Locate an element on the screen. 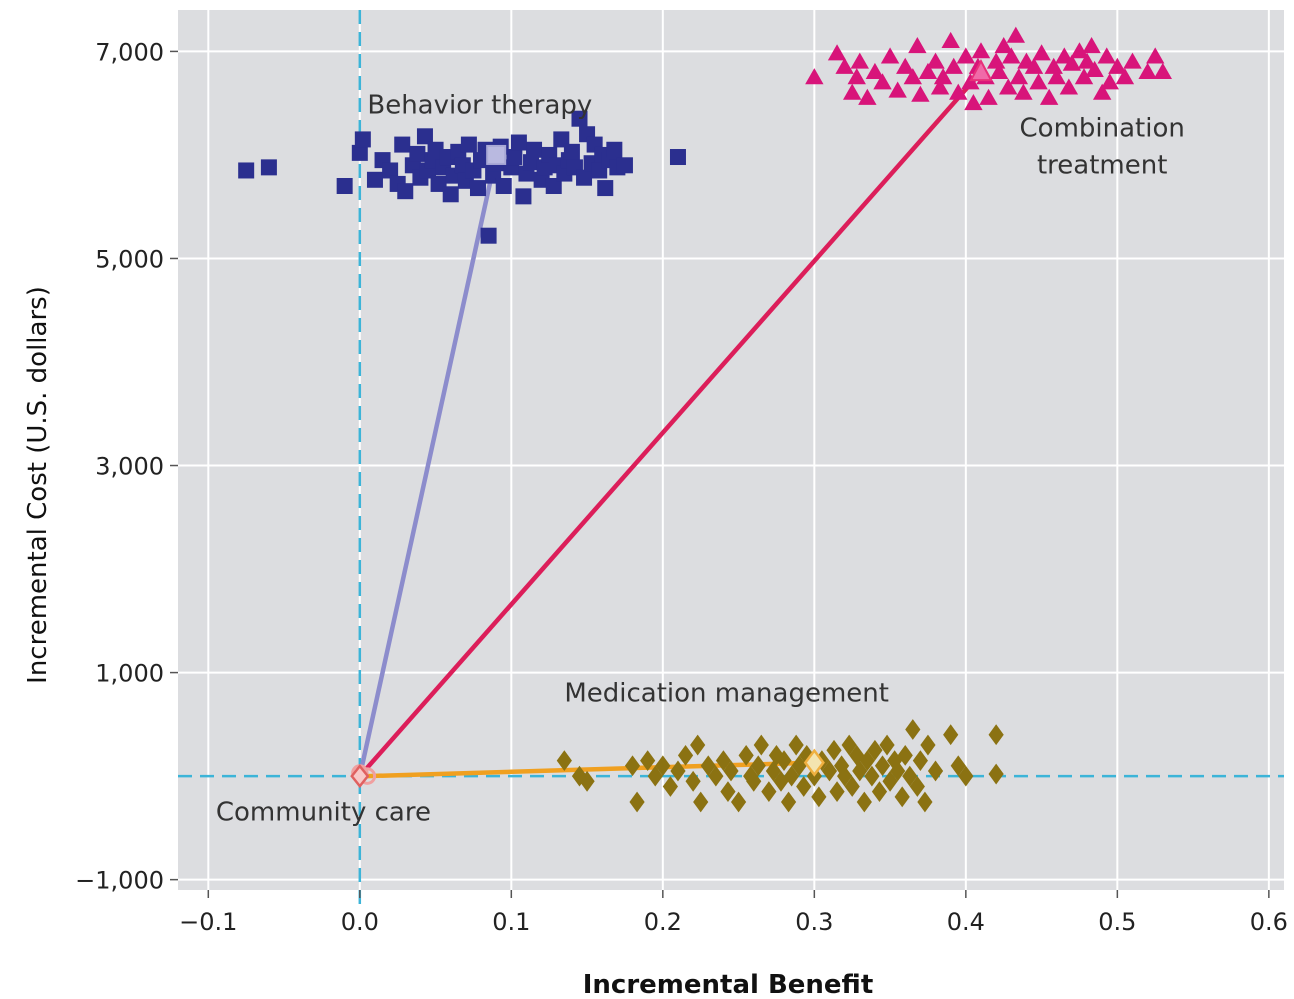 Image resolution: width=1294 pixels, height=999 pixels. y-tick-label: −1,000 is located at coordinates (119, 881).